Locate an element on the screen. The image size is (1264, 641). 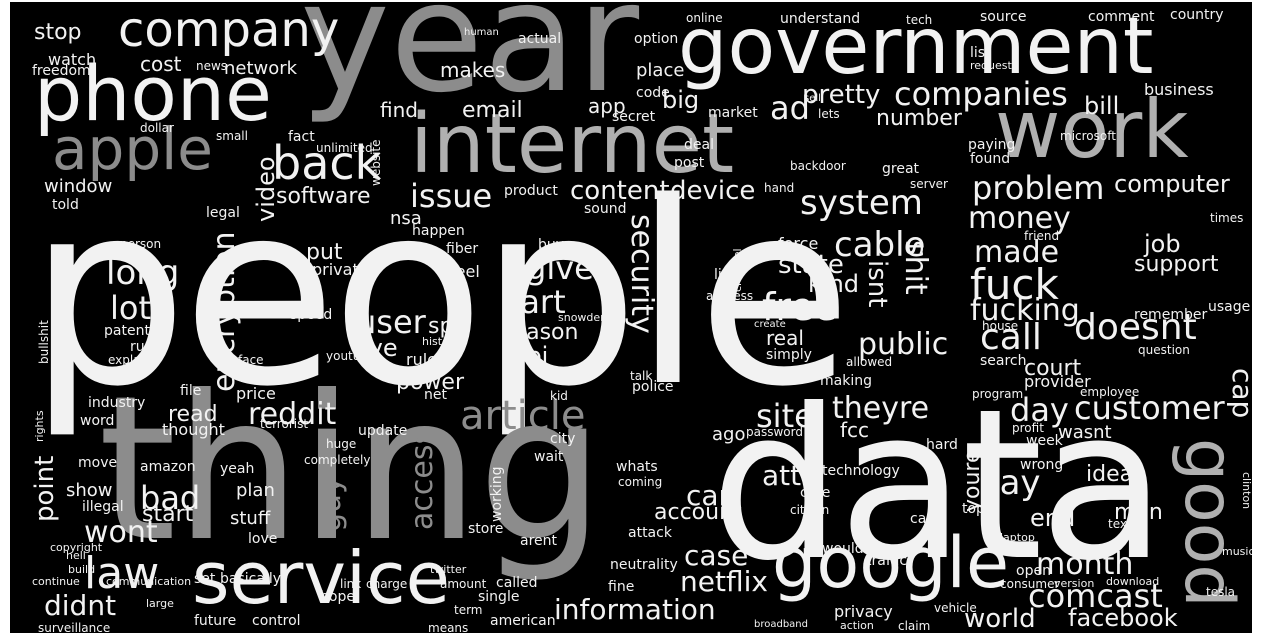
word: small is located at coordinates (232, 136).